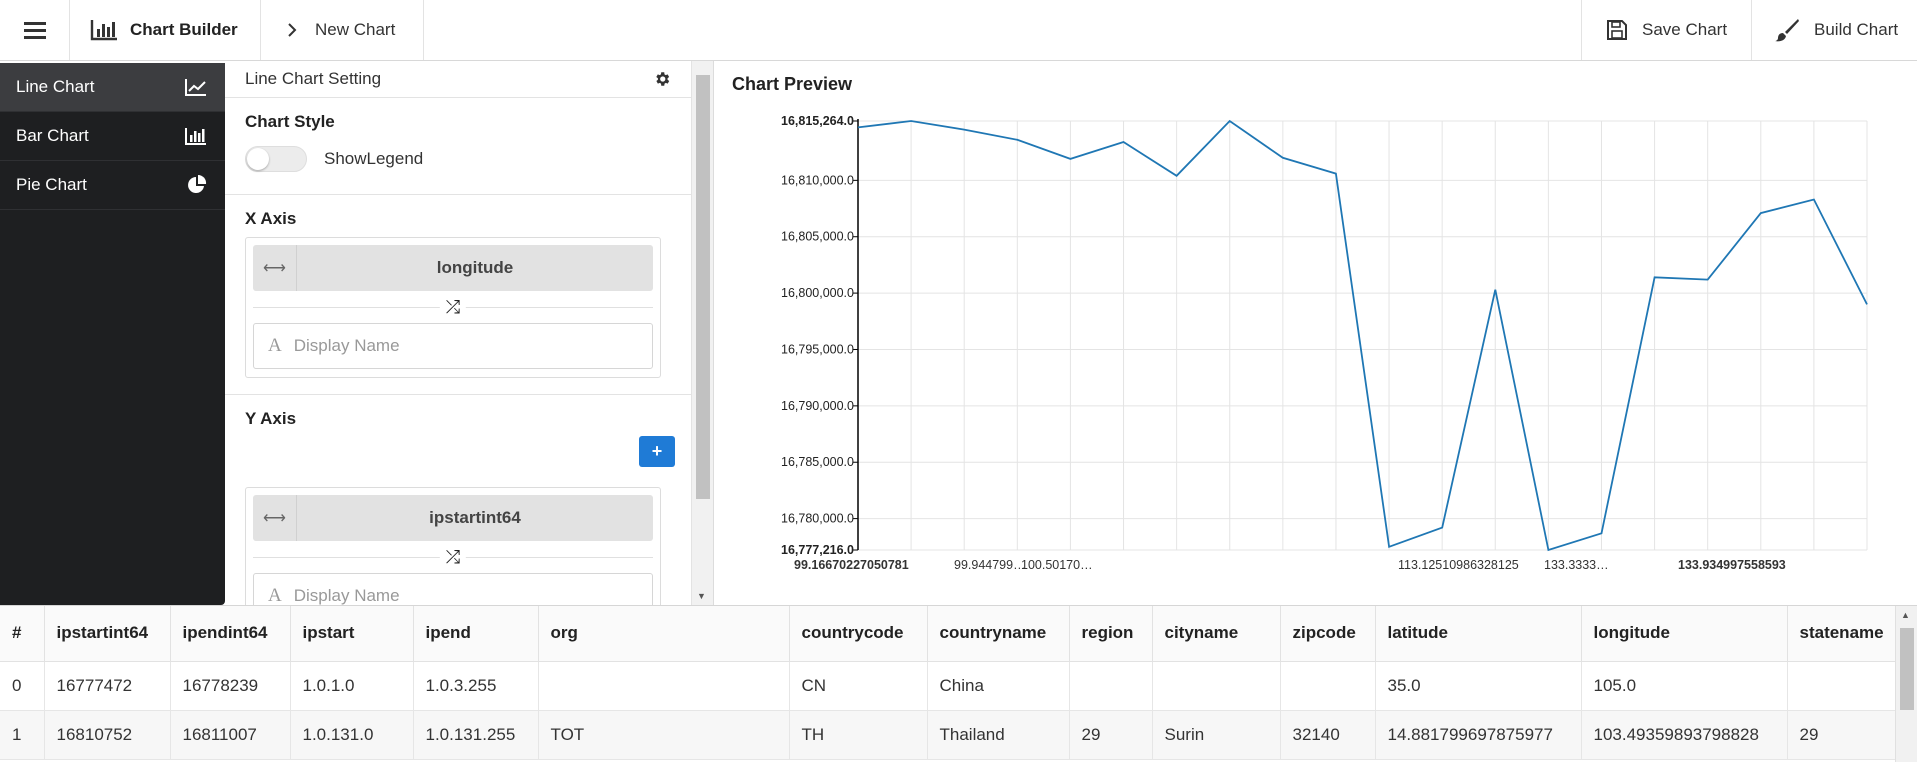 The width and height of the screenshot is (1917, 762). What do you see at coordinates (1478, 686) in the screenshot?
I see `table-cell: 35.0` at bounding box center [1478, 686].